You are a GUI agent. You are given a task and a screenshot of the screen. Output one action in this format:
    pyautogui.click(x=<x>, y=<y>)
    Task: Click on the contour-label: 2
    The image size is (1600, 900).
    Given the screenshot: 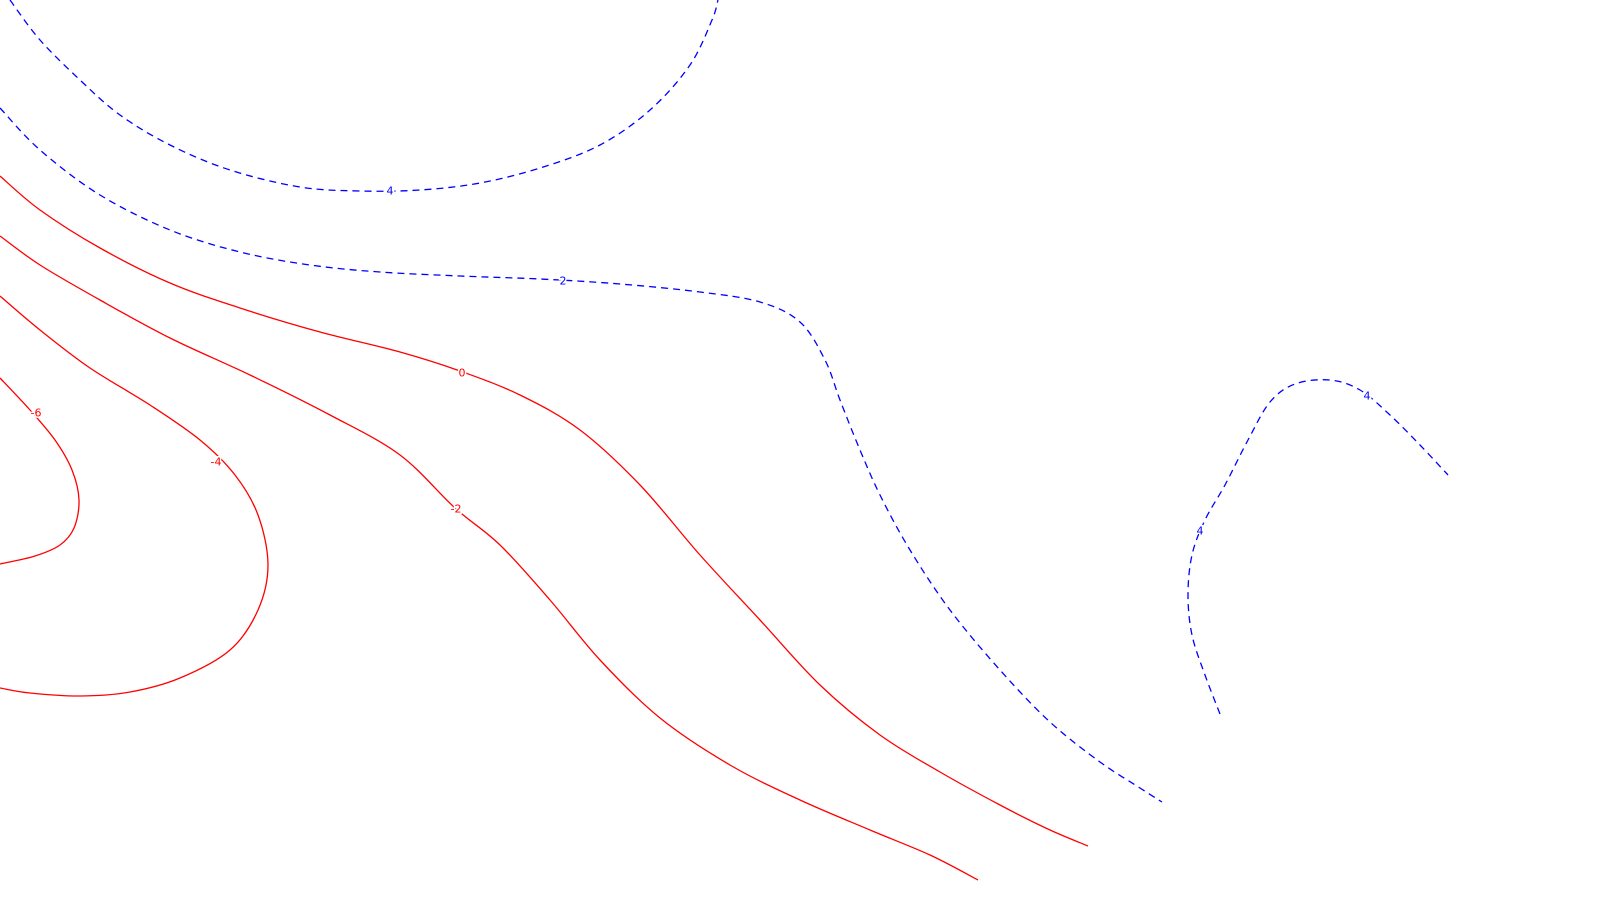 What is the action you would take?
    pyautogui.click(x=563, y=281)
    